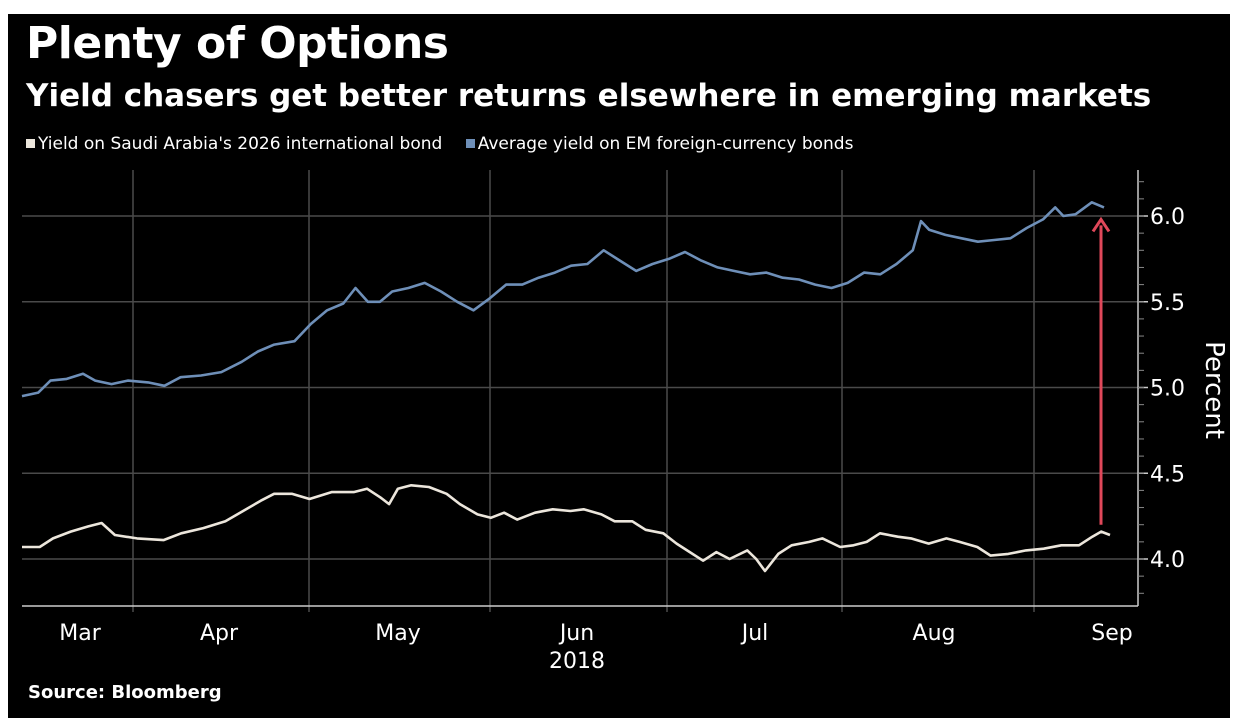  I want to click on y-tick-label: 5.0, so click(1167, 389).